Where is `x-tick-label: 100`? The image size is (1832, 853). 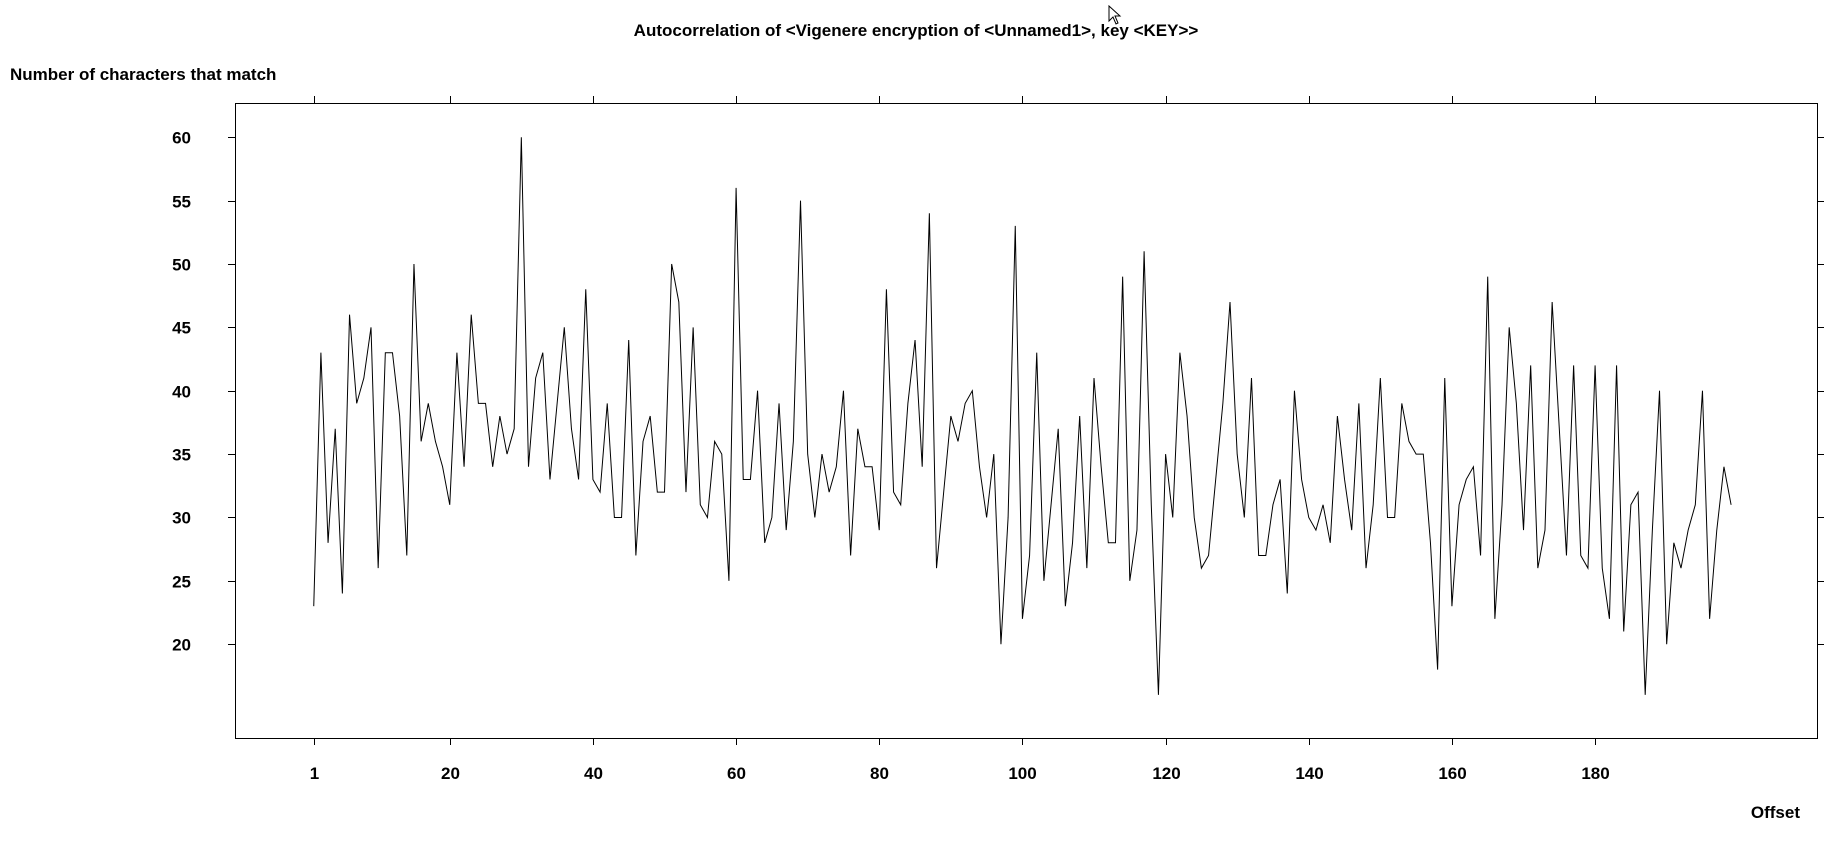 x-tick-label: 100 is located at coordinates (1022, 773).